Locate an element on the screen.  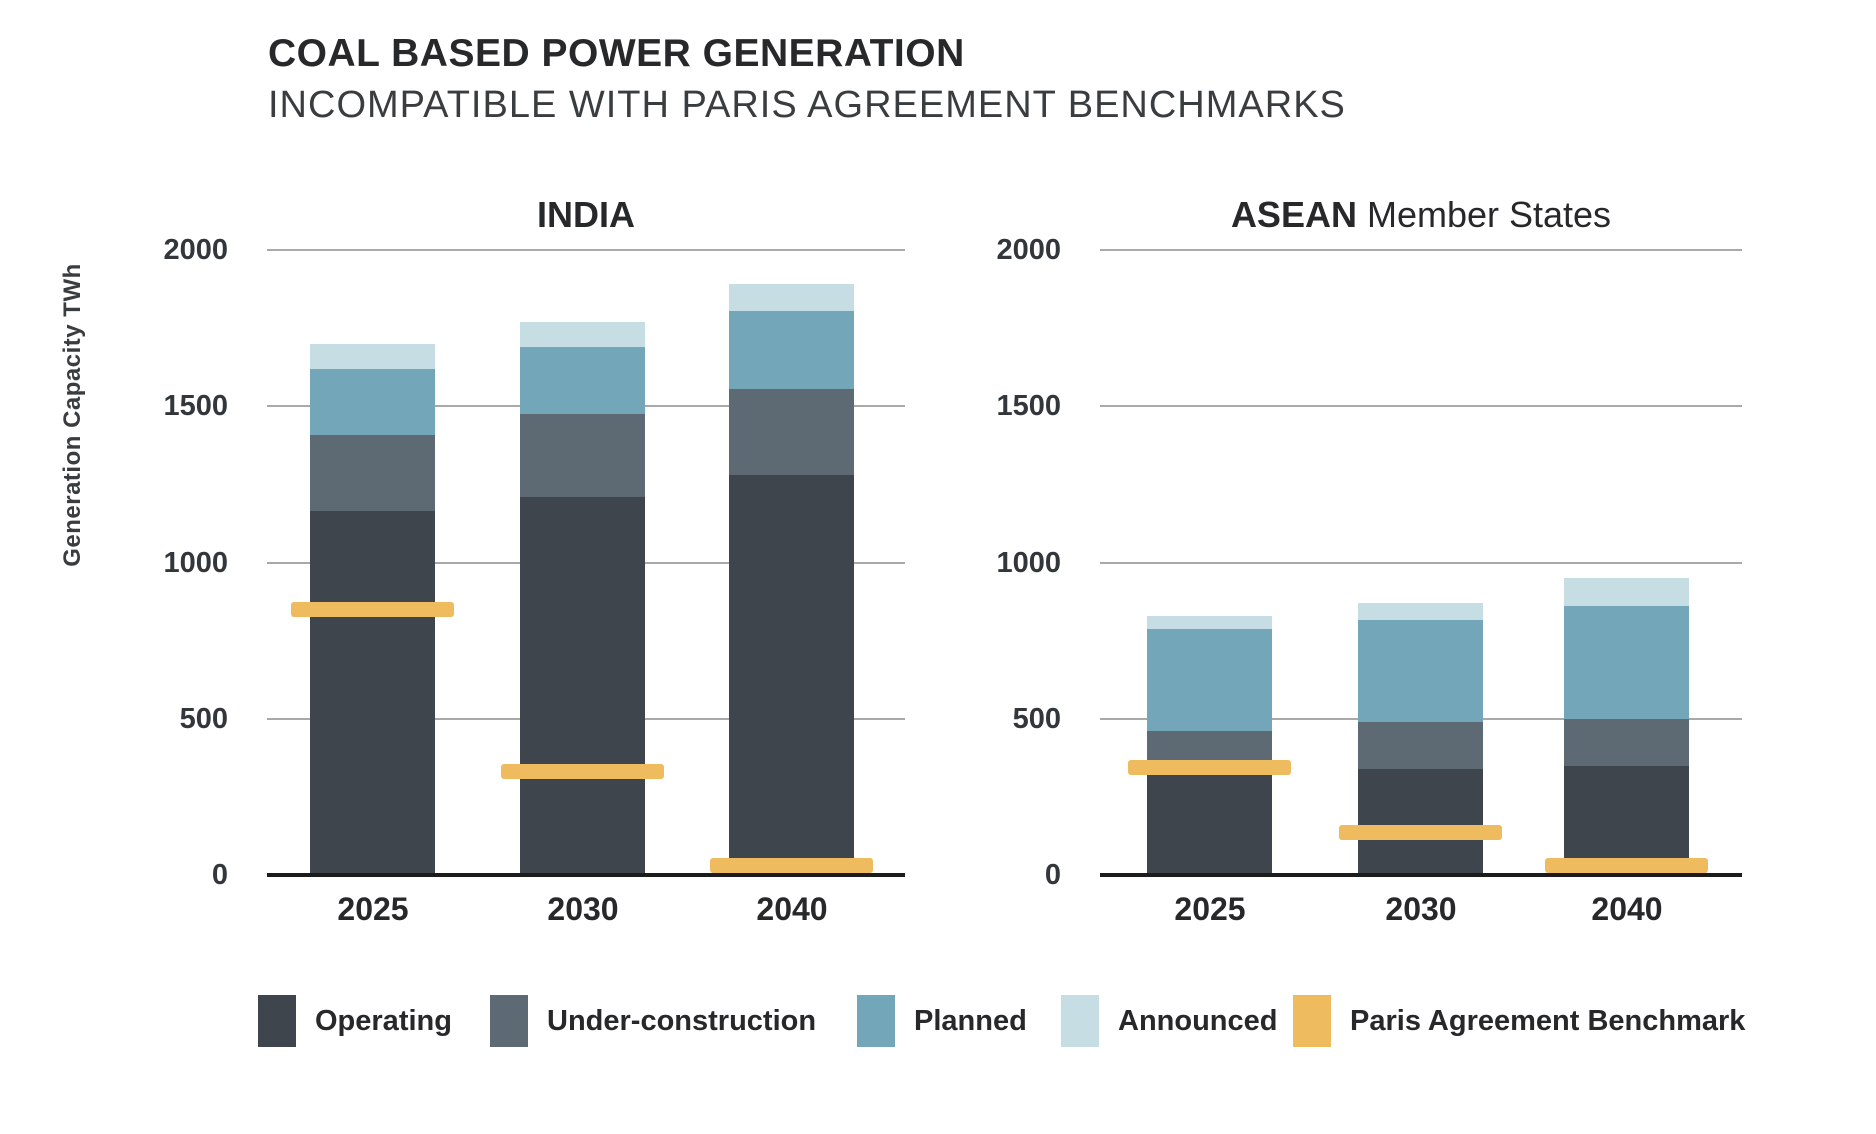
chart-title-bold: ASEAN is located at coordinates (1293, 214).